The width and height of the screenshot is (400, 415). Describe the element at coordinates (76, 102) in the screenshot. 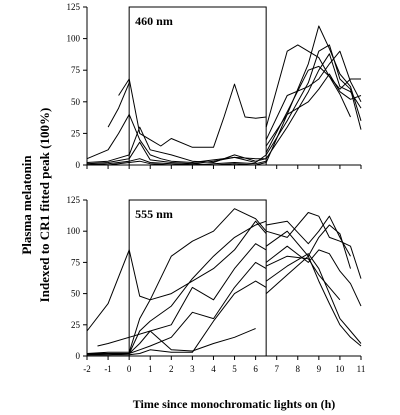

I see `y-tick-label-460nm: 50` at that location.